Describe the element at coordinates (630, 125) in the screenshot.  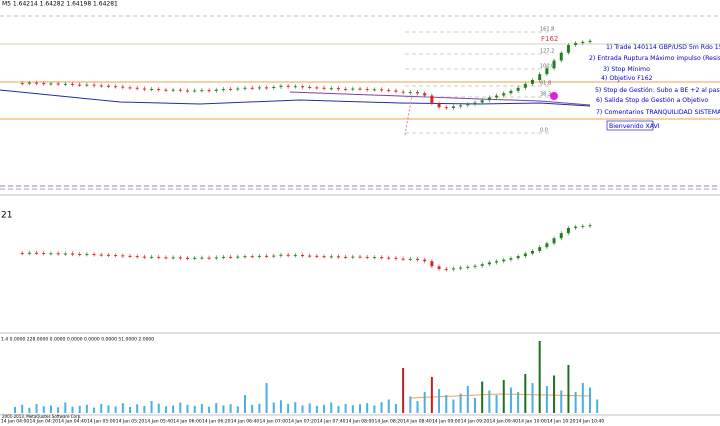
I see `welcome-box` at that location.